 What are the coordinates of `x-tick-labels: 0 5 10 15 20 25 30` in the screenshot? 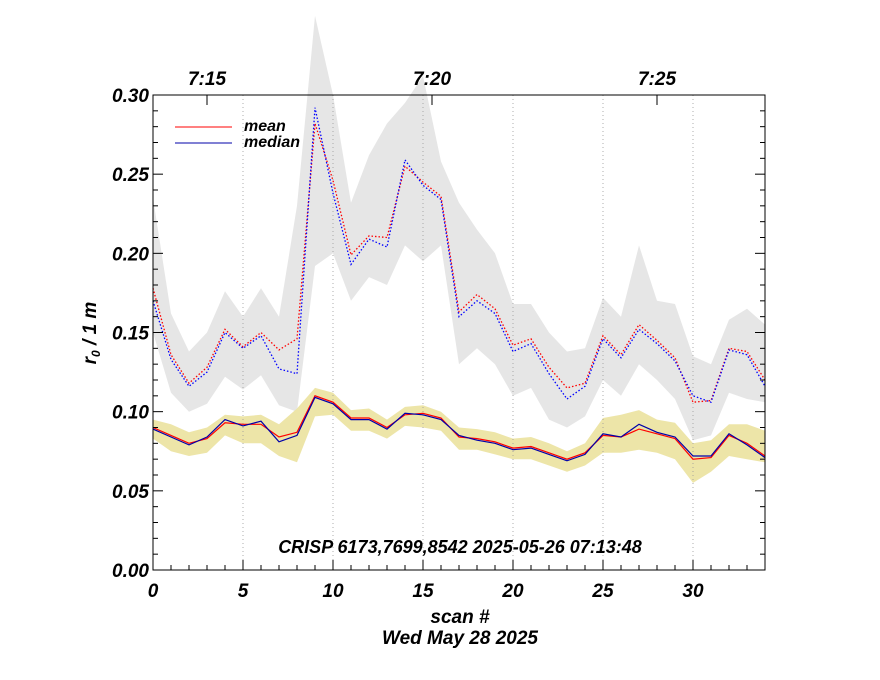 It's located at (426, 591).